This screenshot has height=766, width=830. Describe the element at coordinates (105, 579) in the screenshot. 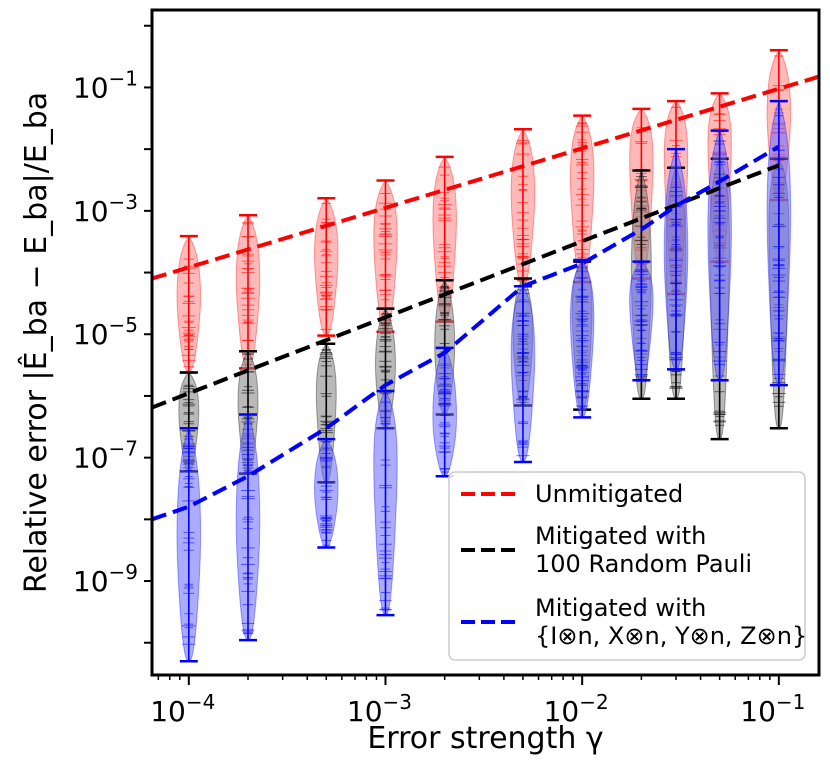

I see `y-tick-label: 10⁻⁹` at that location.